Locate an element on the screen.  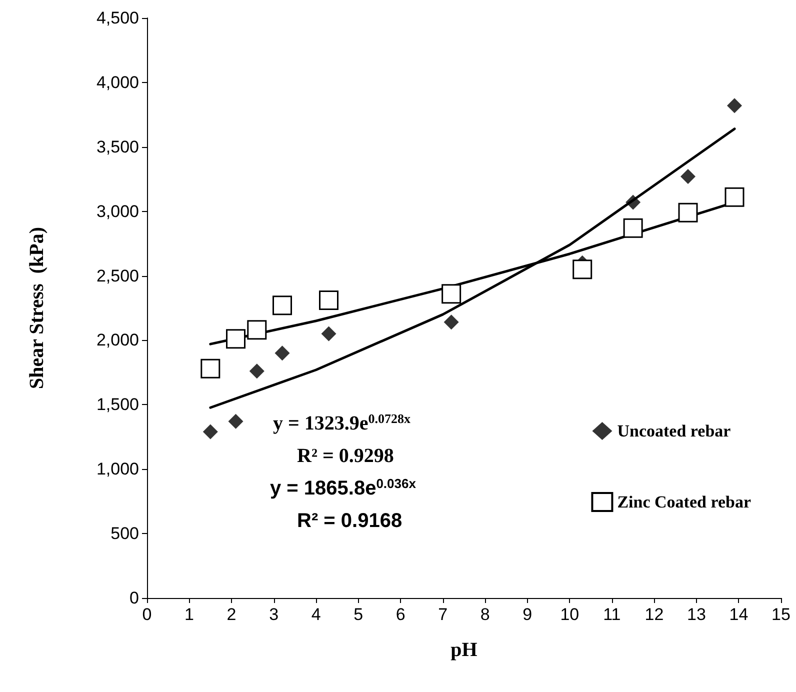
x-tick-label: 13 is located at coordinates (696, 614).